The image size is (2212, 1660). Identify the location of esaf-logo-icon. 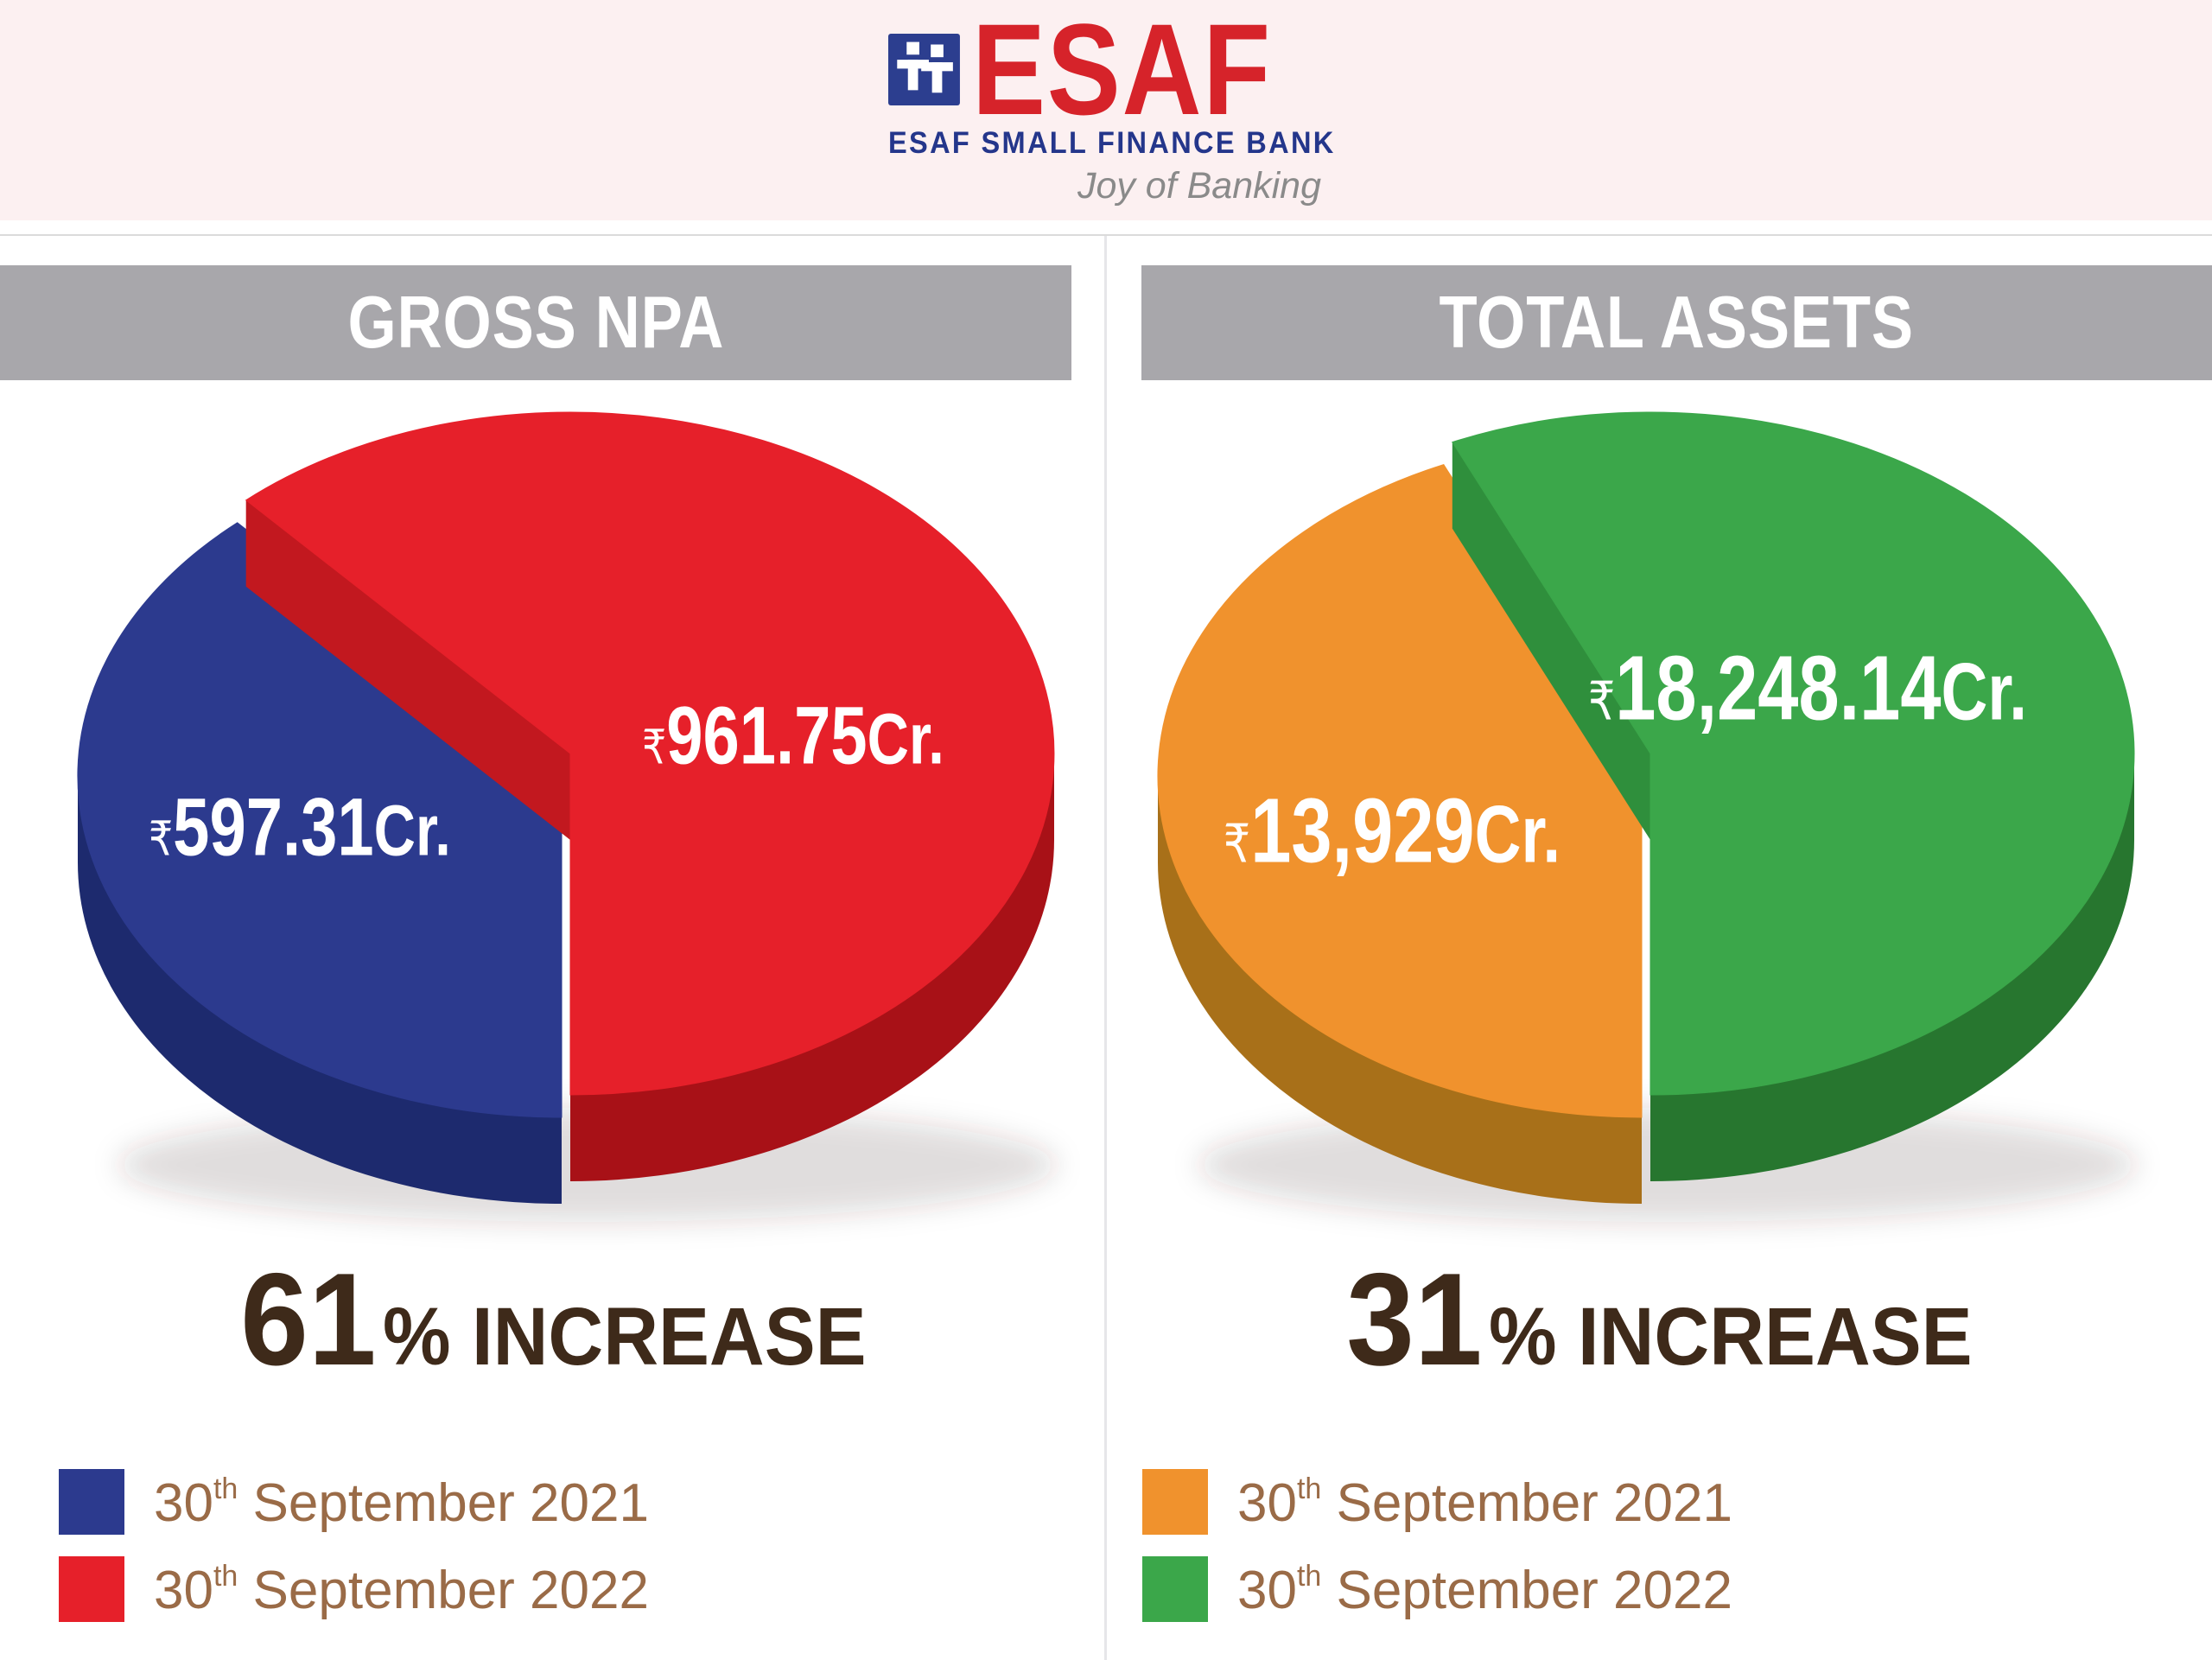
(924, 69).